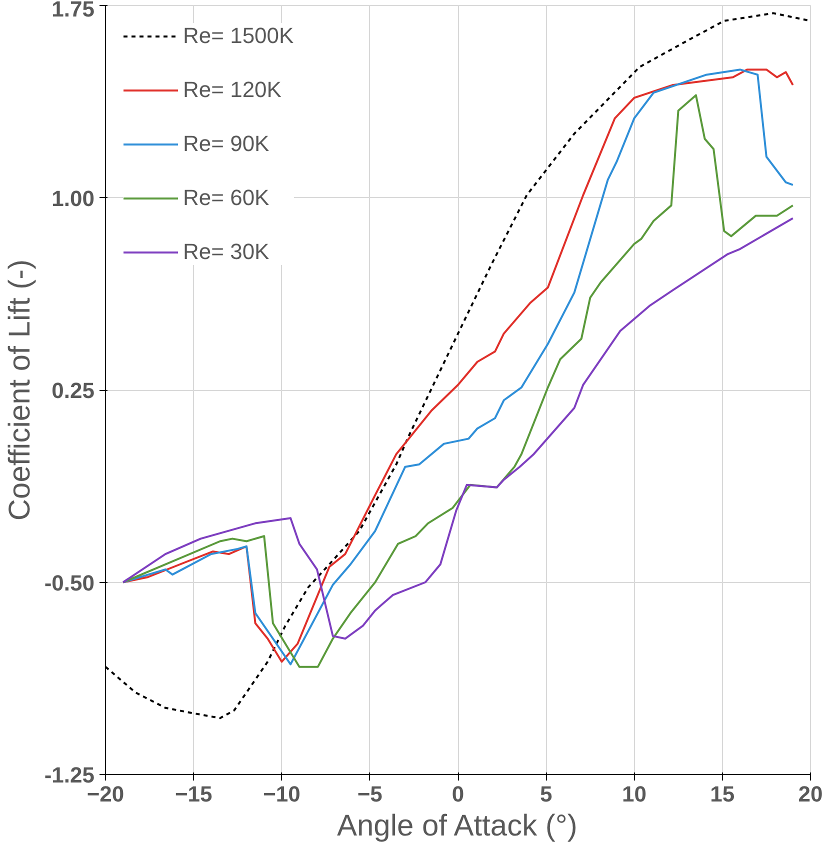 The image size is (840, 852). What do you see at coordinates (232, 90) in the screenshot?
I see `legend-label: Re= 120K` at bounding box center [232, 90].